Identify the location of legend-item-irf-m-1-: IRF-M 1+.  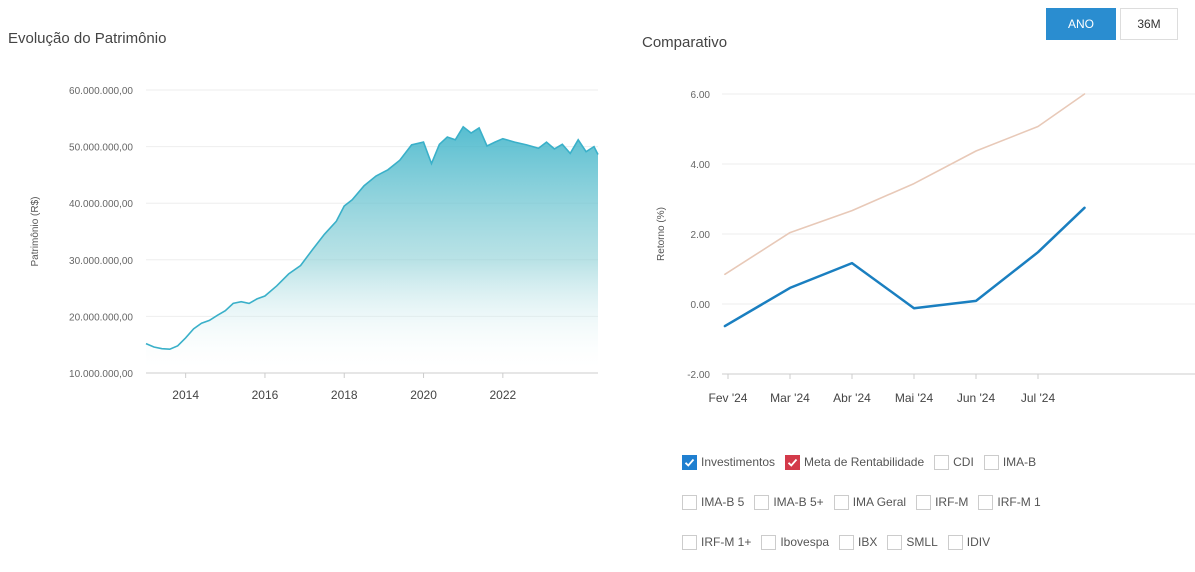
(717, 542).